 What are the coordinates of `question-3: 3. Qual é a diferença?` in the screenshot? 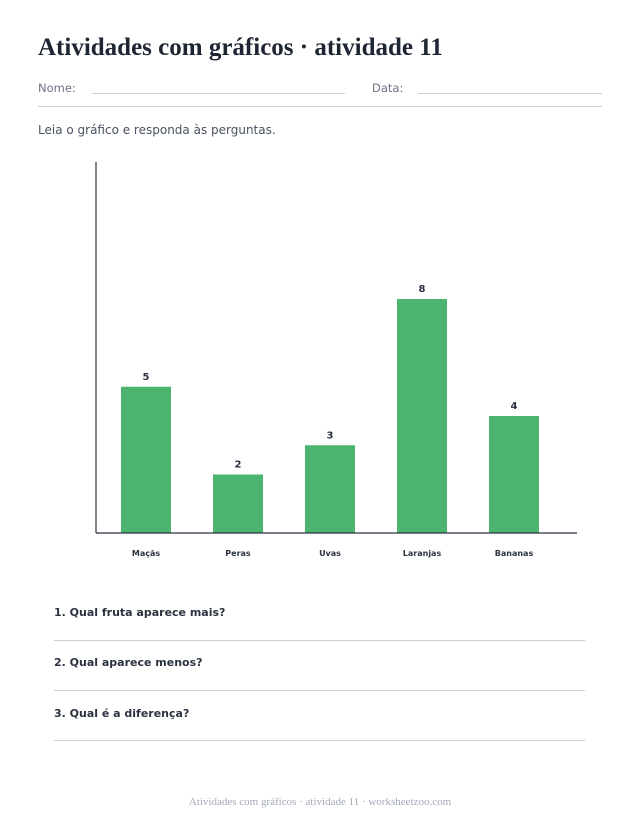 It's located at (122, 713).